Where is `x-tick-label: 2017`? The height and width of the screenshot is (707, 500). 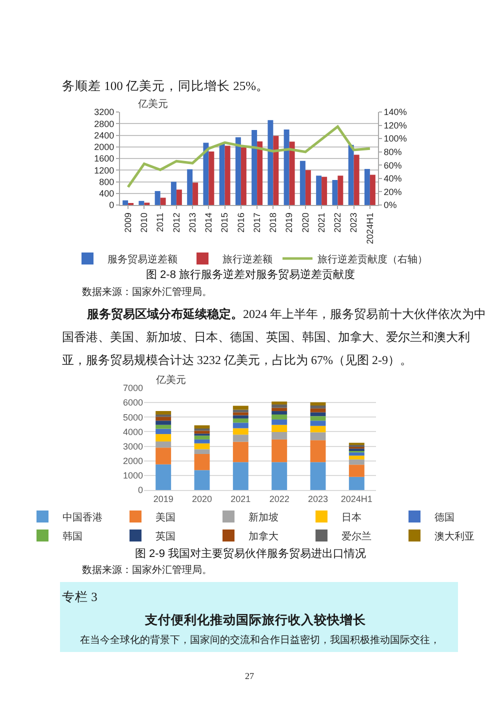
x-tick-label: 2017 is located at coordinates (257, 222).